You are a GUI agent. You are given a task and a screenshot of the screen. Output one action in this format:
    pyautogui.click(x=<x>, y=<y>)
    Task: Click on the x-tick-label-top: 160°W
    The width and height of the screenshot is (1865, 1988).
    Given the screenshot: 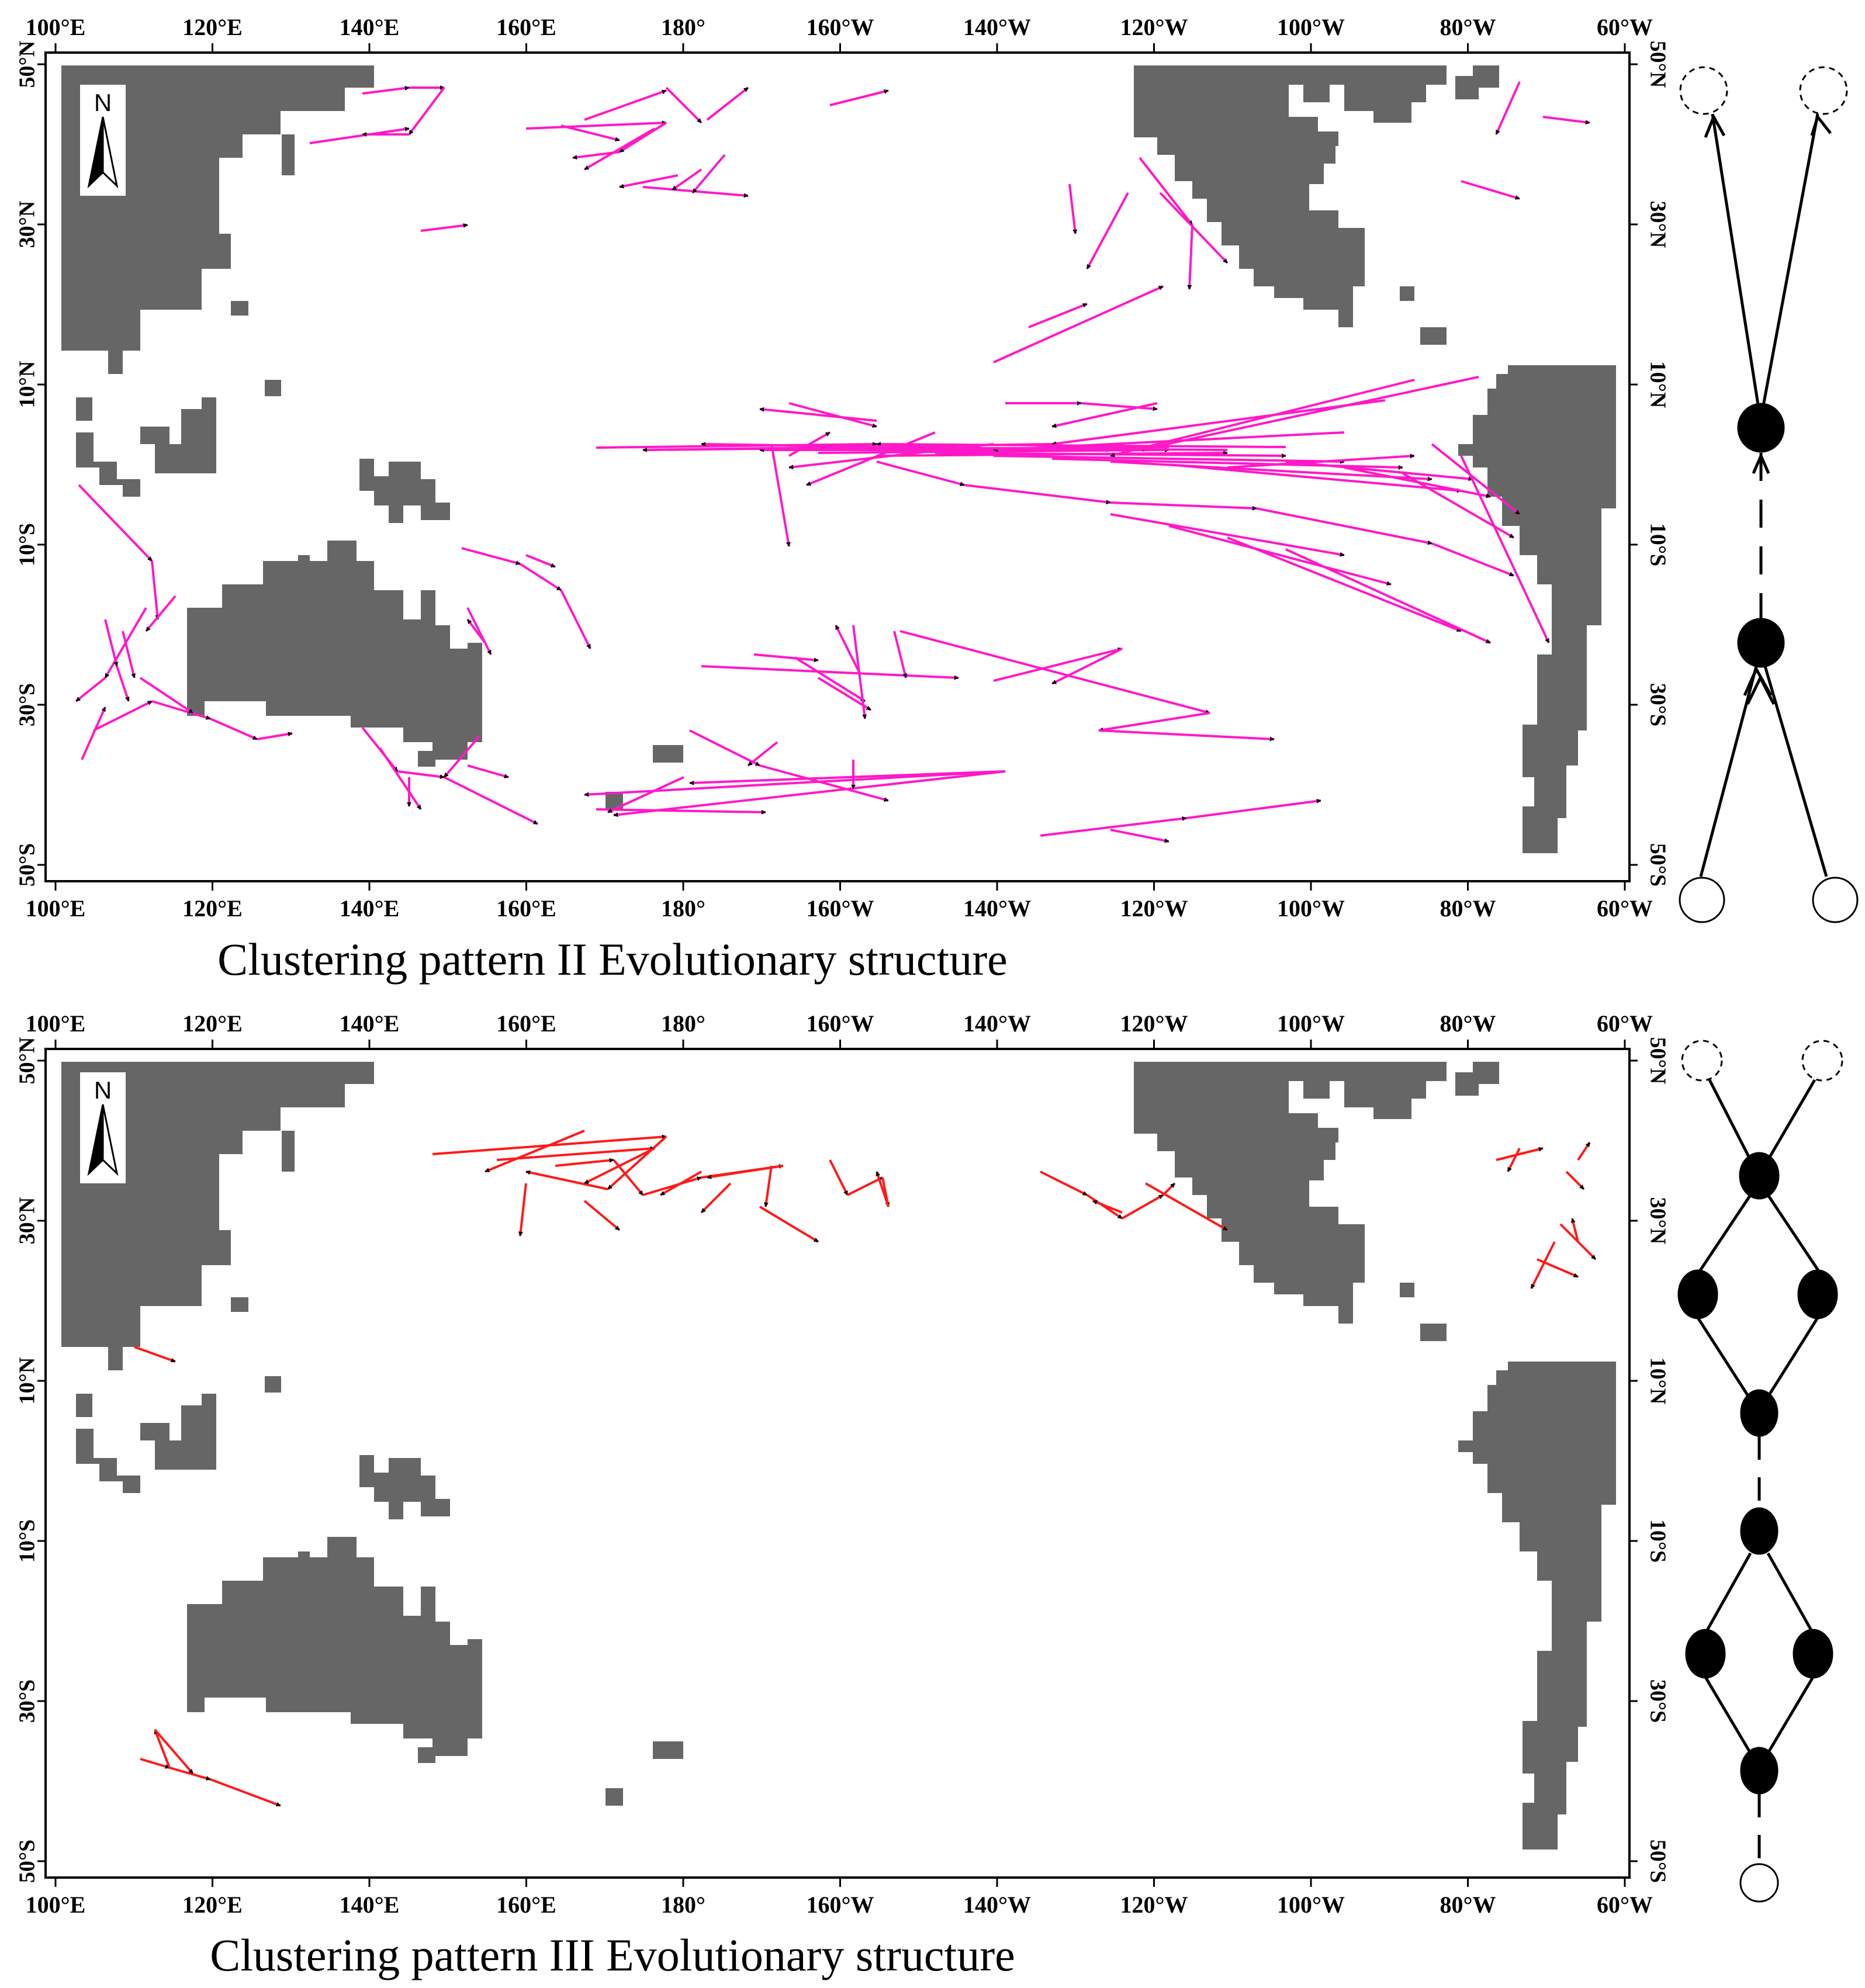 What is the action you would take?
    pyautogui.click(x=840, y=27)
    